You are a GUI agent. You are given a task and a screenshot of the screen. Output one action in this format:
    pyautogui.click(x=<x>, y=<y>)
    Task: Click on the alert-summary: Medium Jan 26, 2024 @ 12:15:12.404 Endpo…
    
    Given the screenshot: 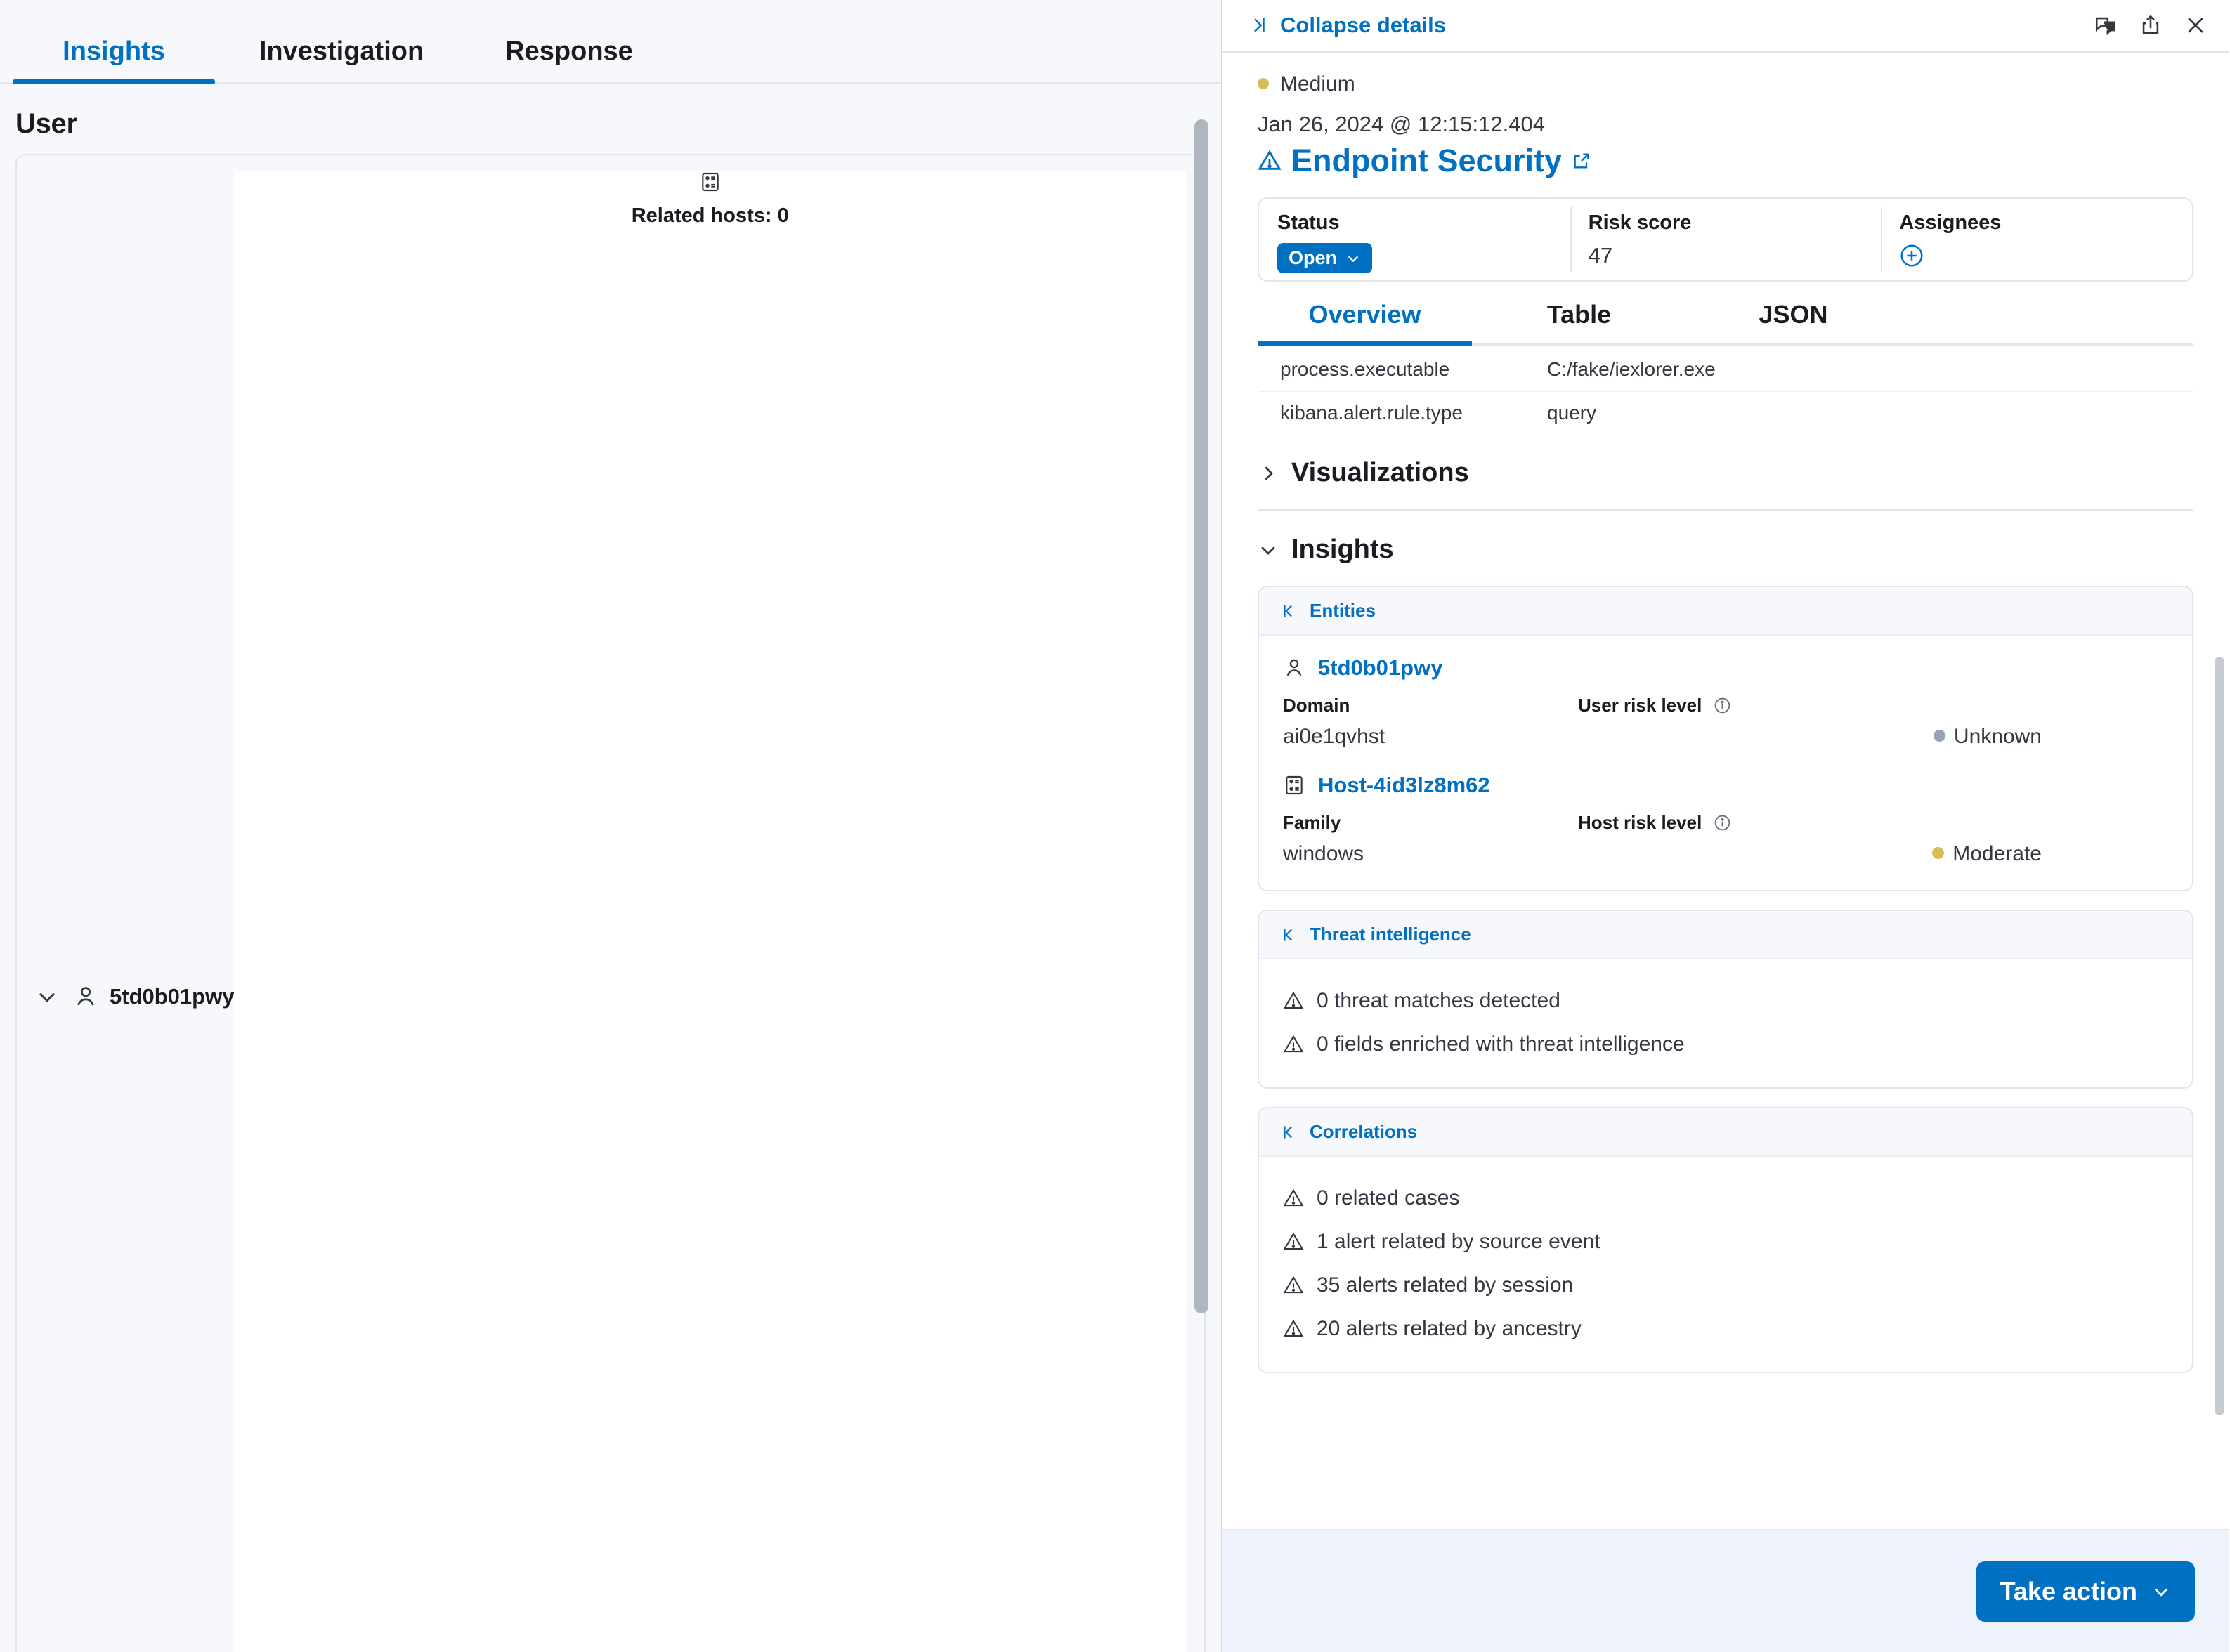 What is the action you would take?
    pyautogui.click(x=1726, y=243)
    